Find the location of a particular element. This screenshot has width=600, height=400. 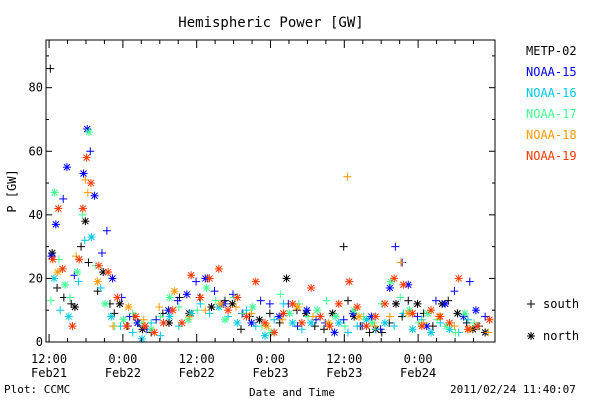

legend-series-label: NOAA-18 is located at coordinates (551, 135).